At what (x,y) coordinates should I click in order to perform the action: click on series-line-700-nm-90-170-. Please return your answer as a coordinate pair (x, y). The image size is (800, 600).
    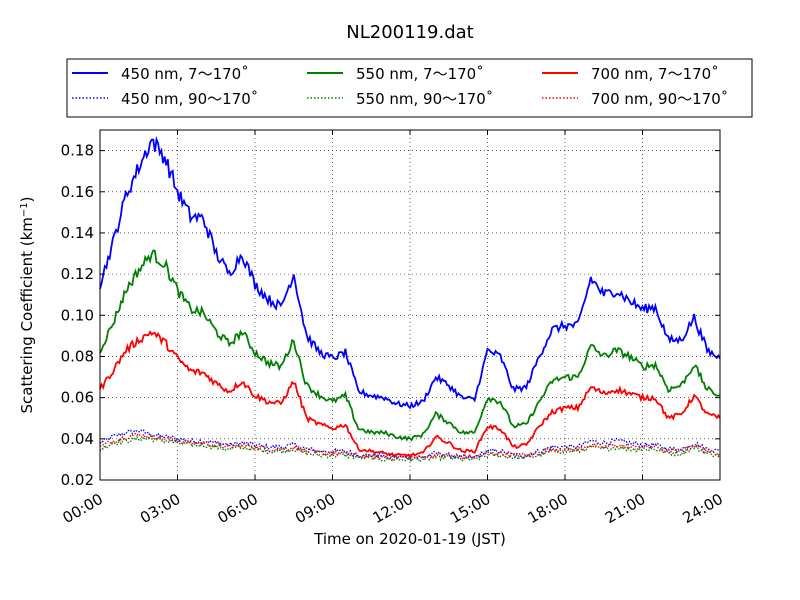
    Looking at the image, I should click on (410, 446).